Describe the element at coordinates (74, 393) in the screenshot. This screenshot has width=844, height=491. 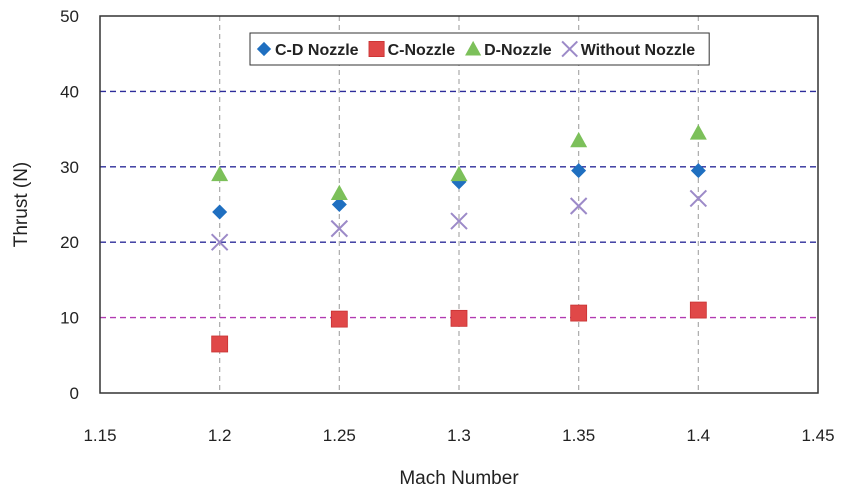
I see `y-tick-label: 0` at that location.